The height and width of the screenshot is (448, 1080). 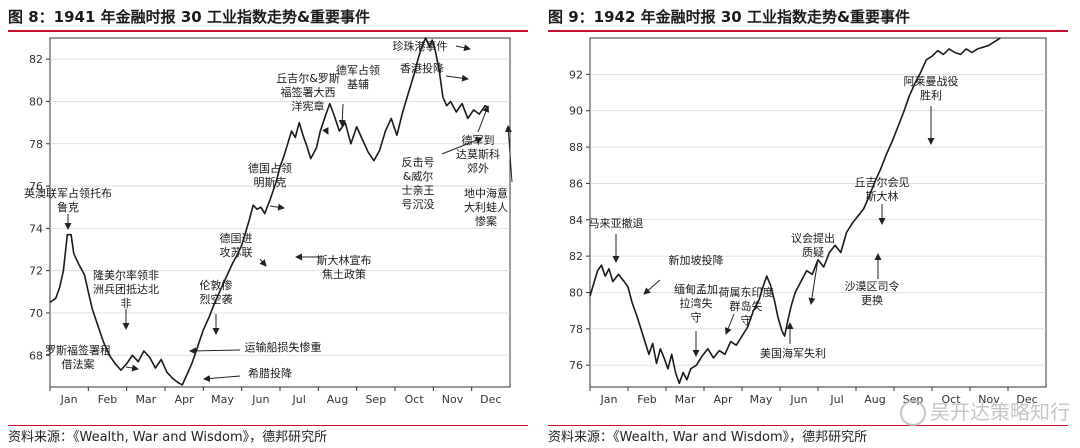 What do you see at coordinates (486, 193) in the screenshot?
I see `annotation-line: 地中海意` at bounding box center [486, 193].